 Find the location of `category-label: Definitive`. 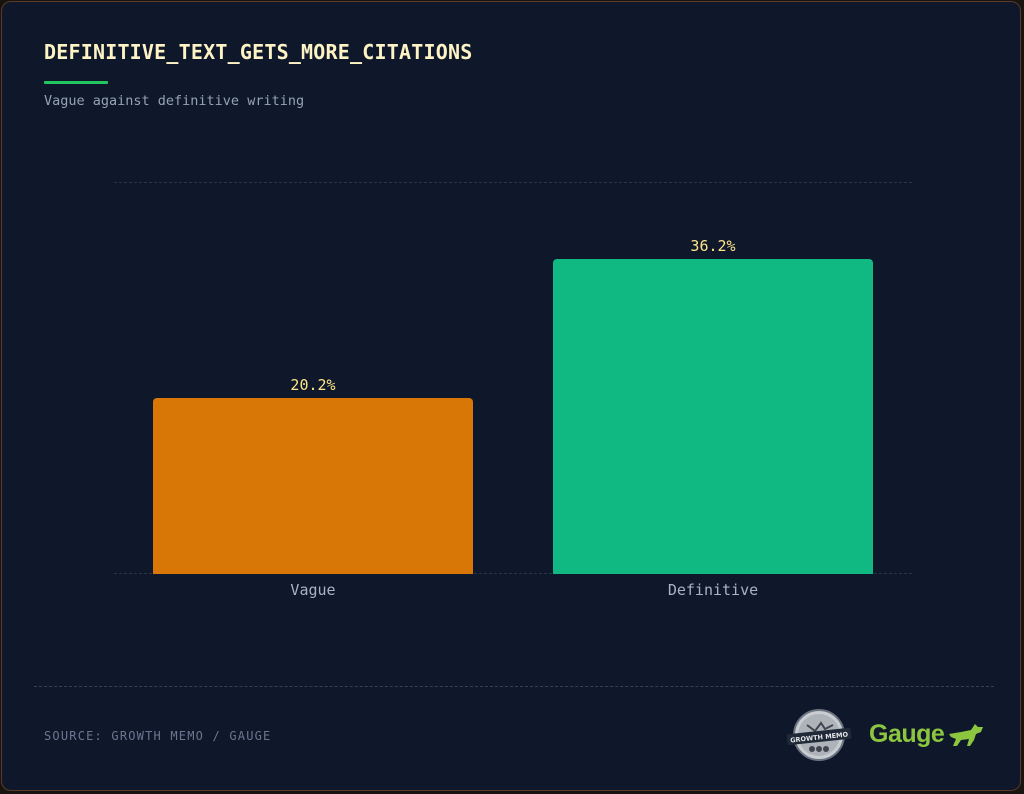

category-label: Definitive is located at coordinates (713, 590).